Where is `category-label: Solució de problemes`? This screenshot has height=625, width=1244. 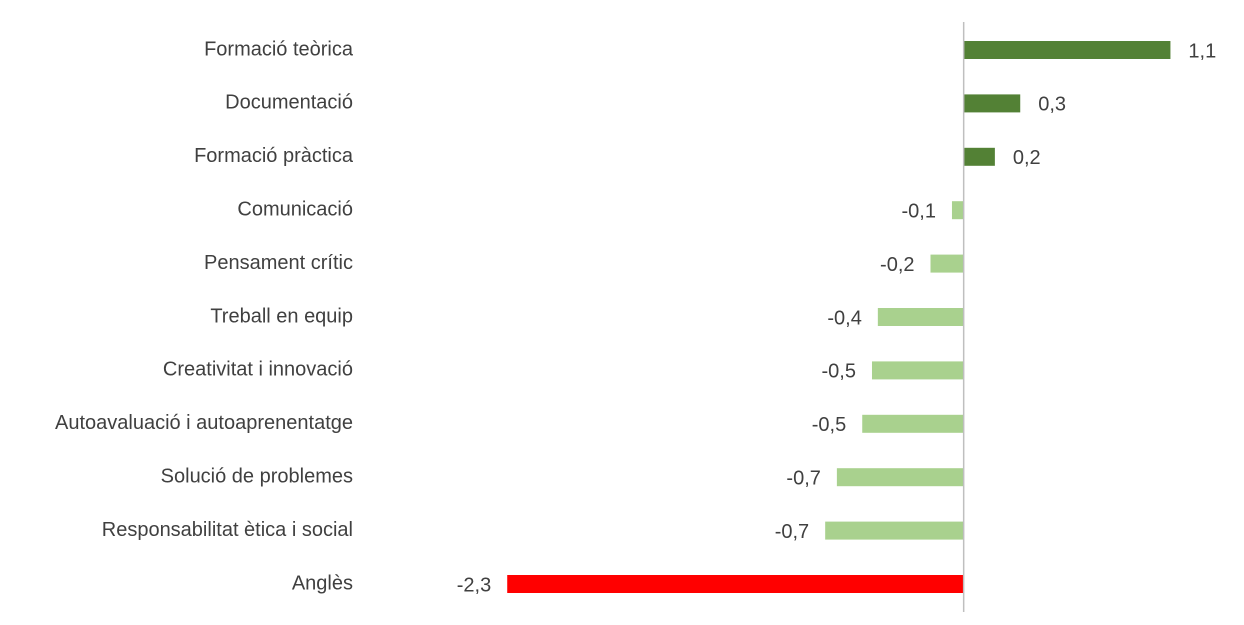
category-label: Solució de problemes is located at coordinates (257, 476).